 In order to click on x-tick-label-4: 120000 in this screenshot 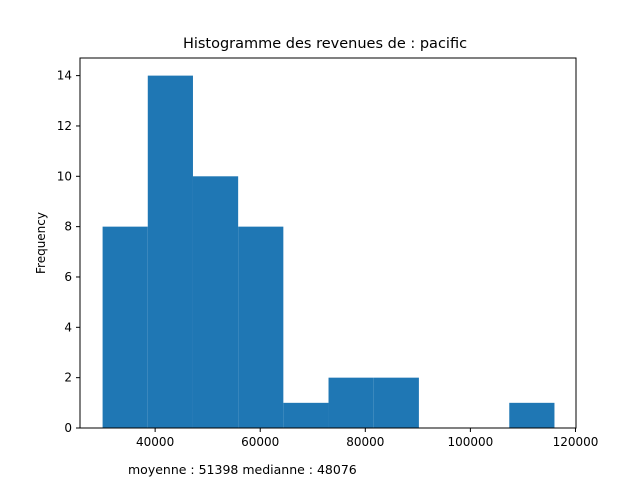, I will do `click(576, 442)`.